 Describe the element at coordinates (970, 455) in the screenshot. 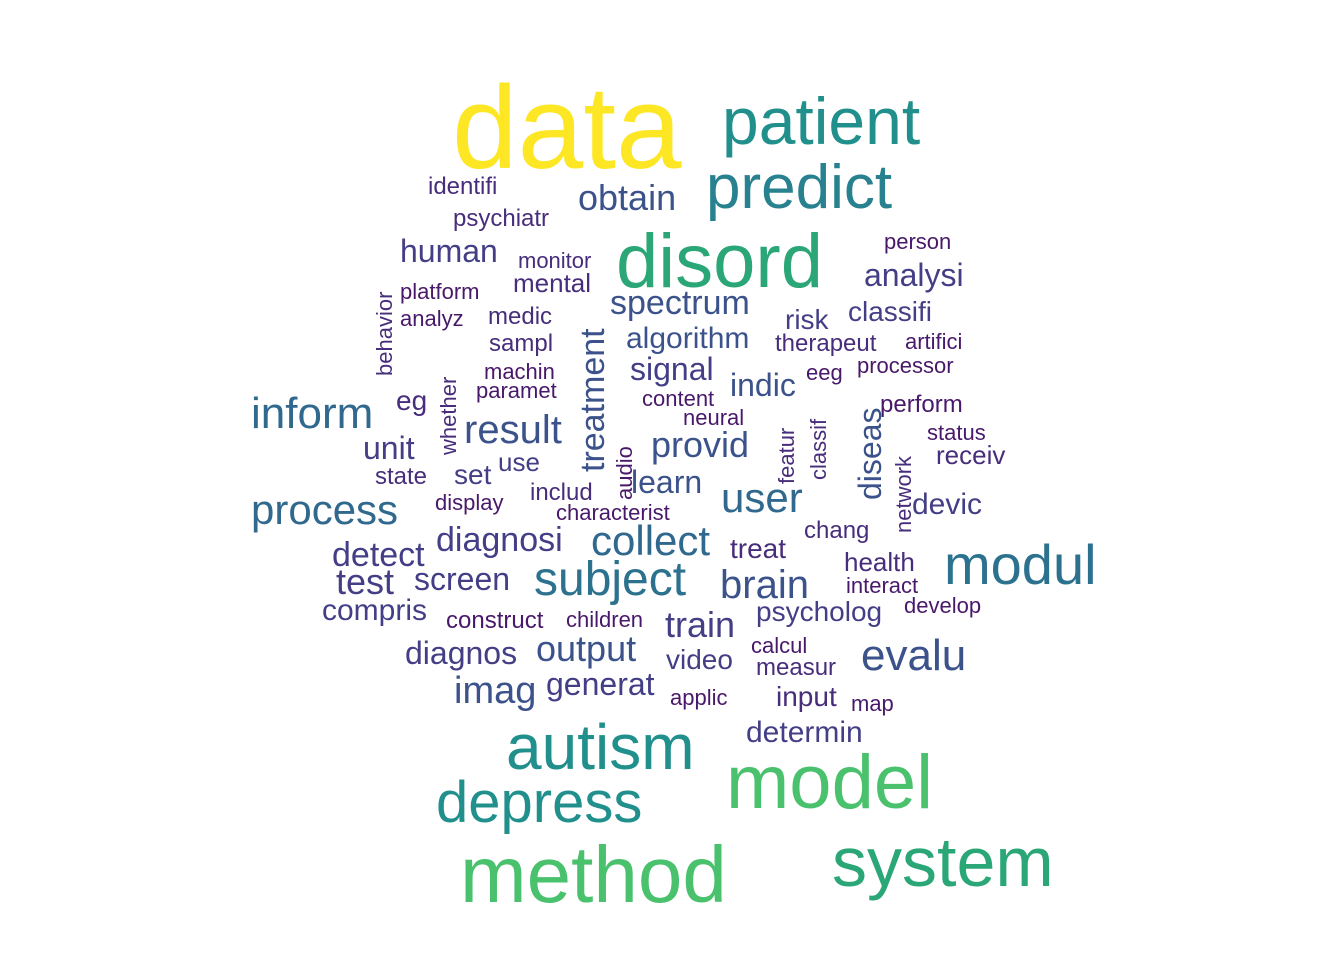

I see `word-receiv: receiv` at that location.